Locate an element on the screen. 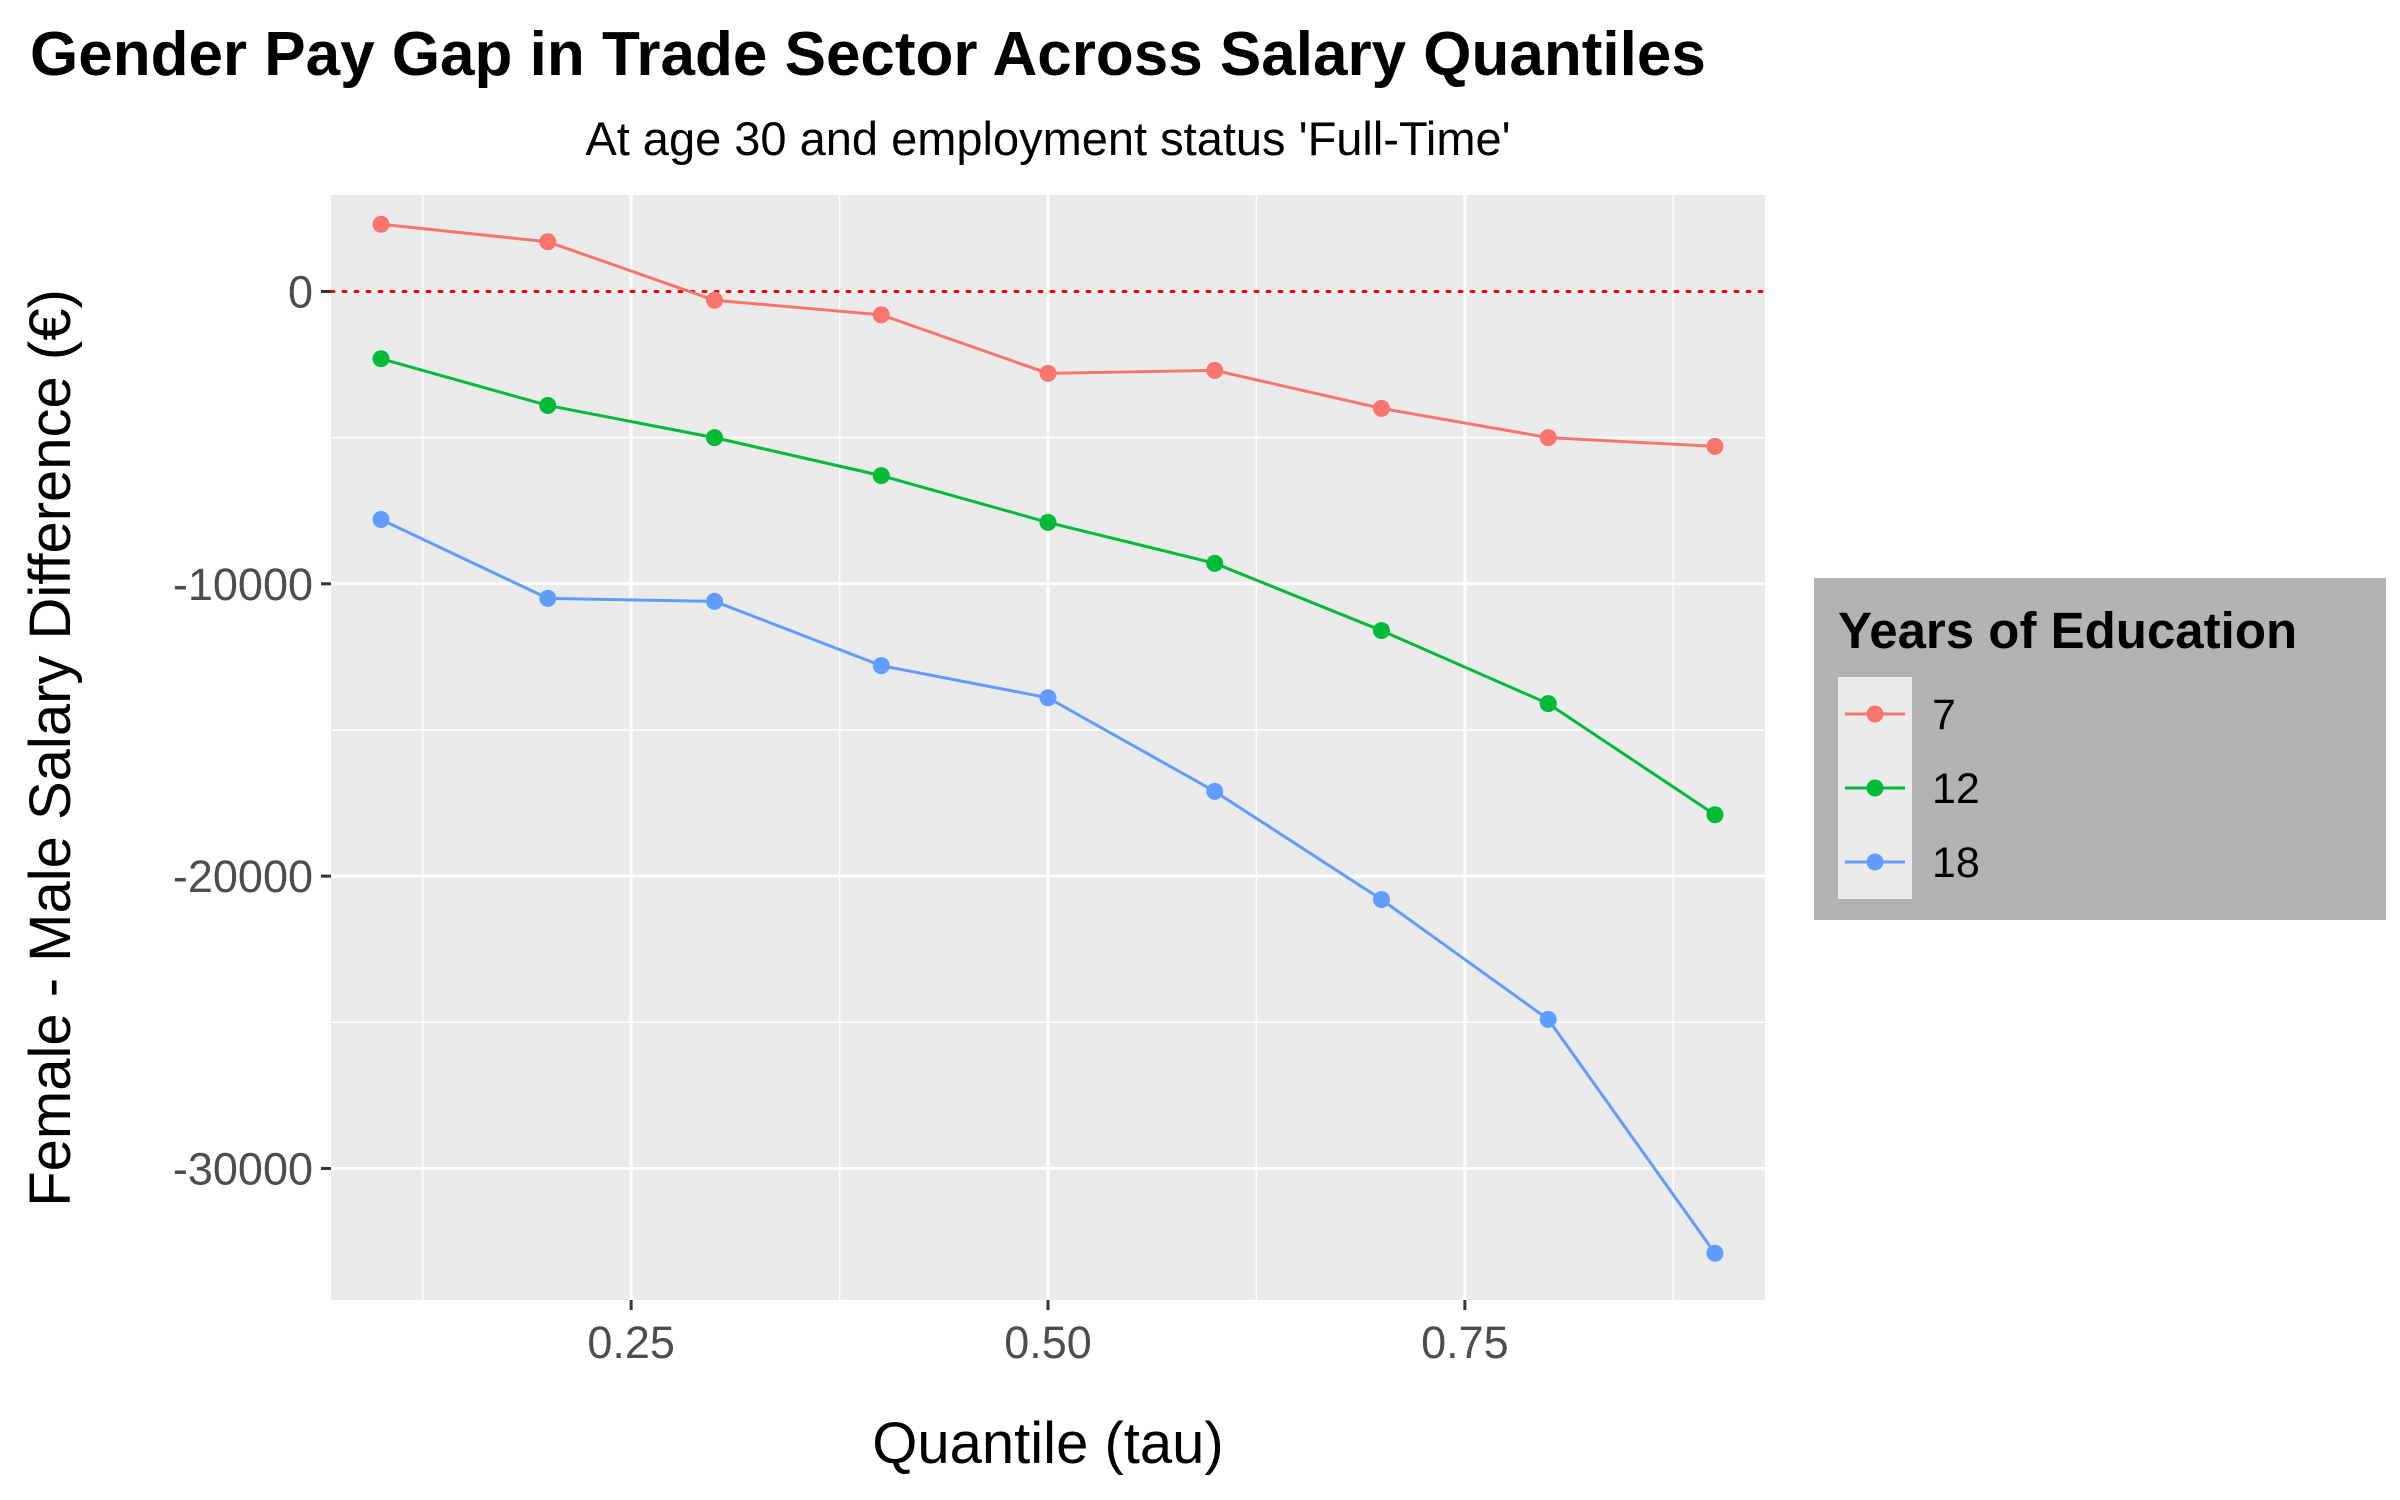 This screenshot has width=2400, height=1500. x-tick-label: 0.25 is located at coordinates (631, 1342).